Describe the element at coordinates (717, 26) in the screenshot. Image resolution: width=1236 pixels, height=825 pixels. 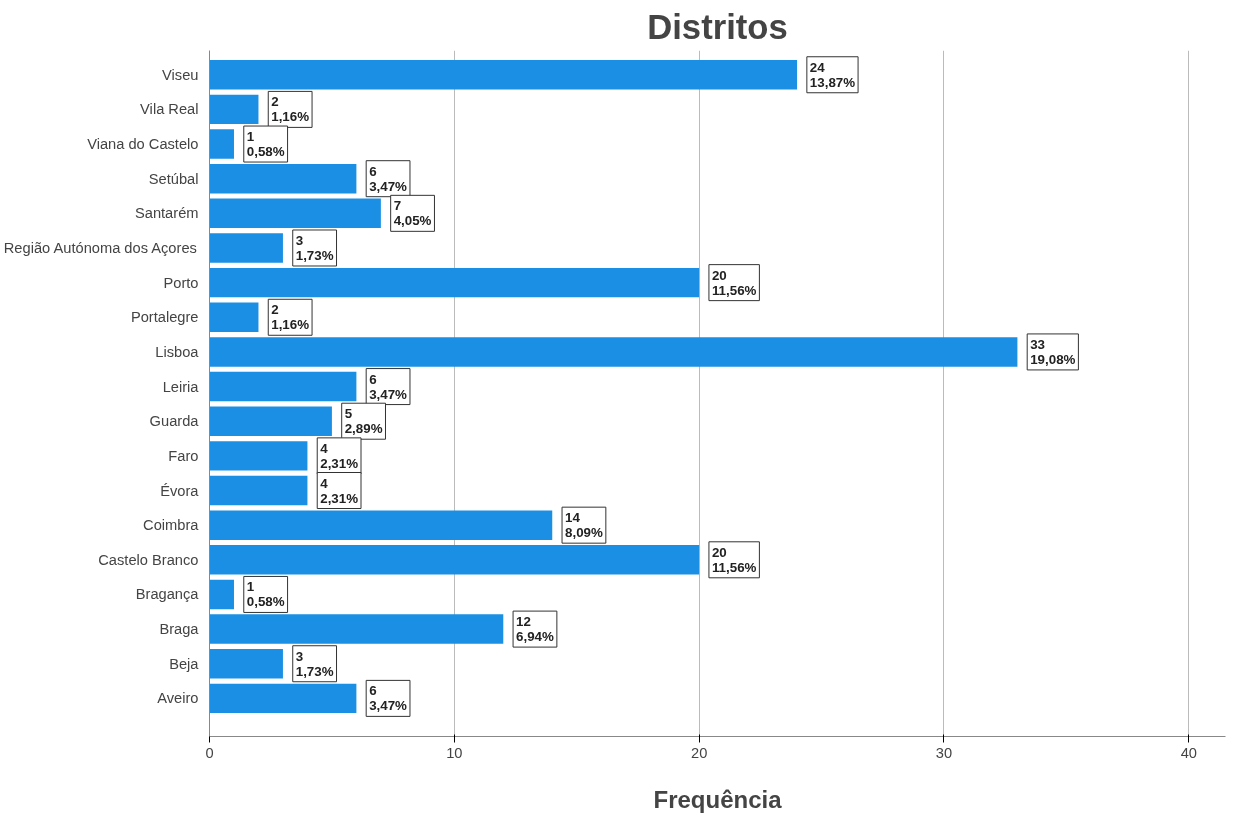
I see `chart-title: Distritos` at that location.